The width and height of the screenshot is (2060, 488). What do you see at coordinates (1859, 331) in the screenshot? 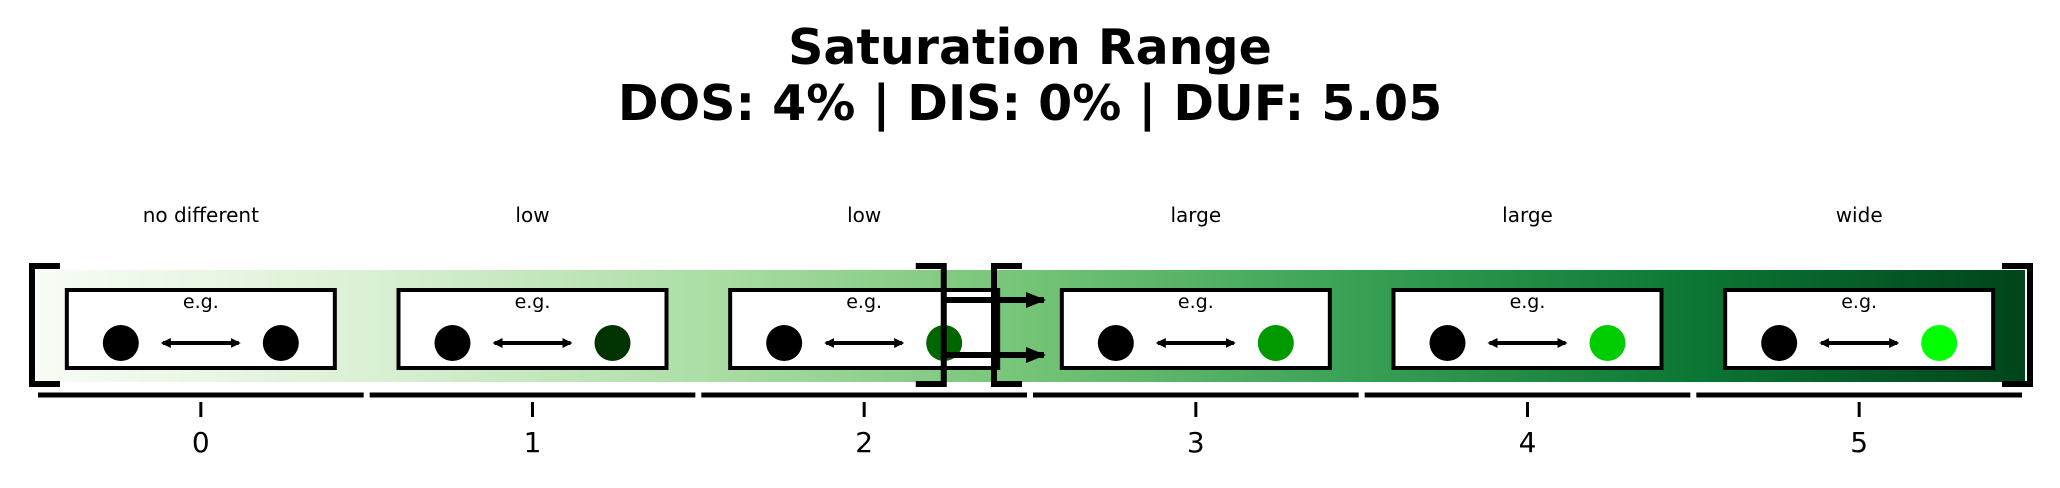
I see `level-5: wide e.g. 5` at bounding box center [1859, 331].